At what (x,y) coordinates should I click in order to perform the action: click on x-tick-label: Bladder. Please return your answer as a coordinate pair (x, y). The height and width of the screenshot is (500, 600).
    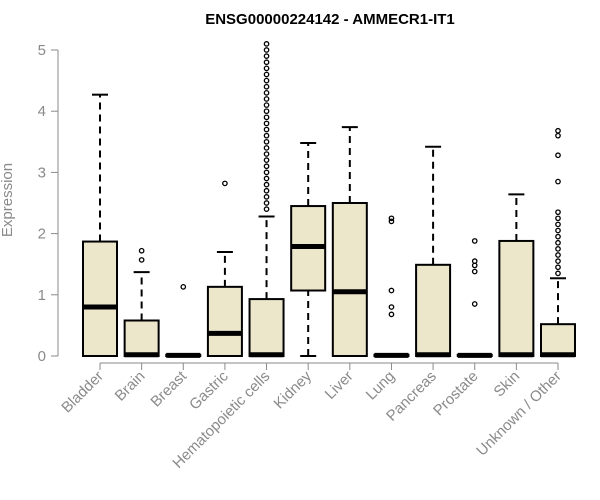
    Looking at the image, I should click on (82, 392).